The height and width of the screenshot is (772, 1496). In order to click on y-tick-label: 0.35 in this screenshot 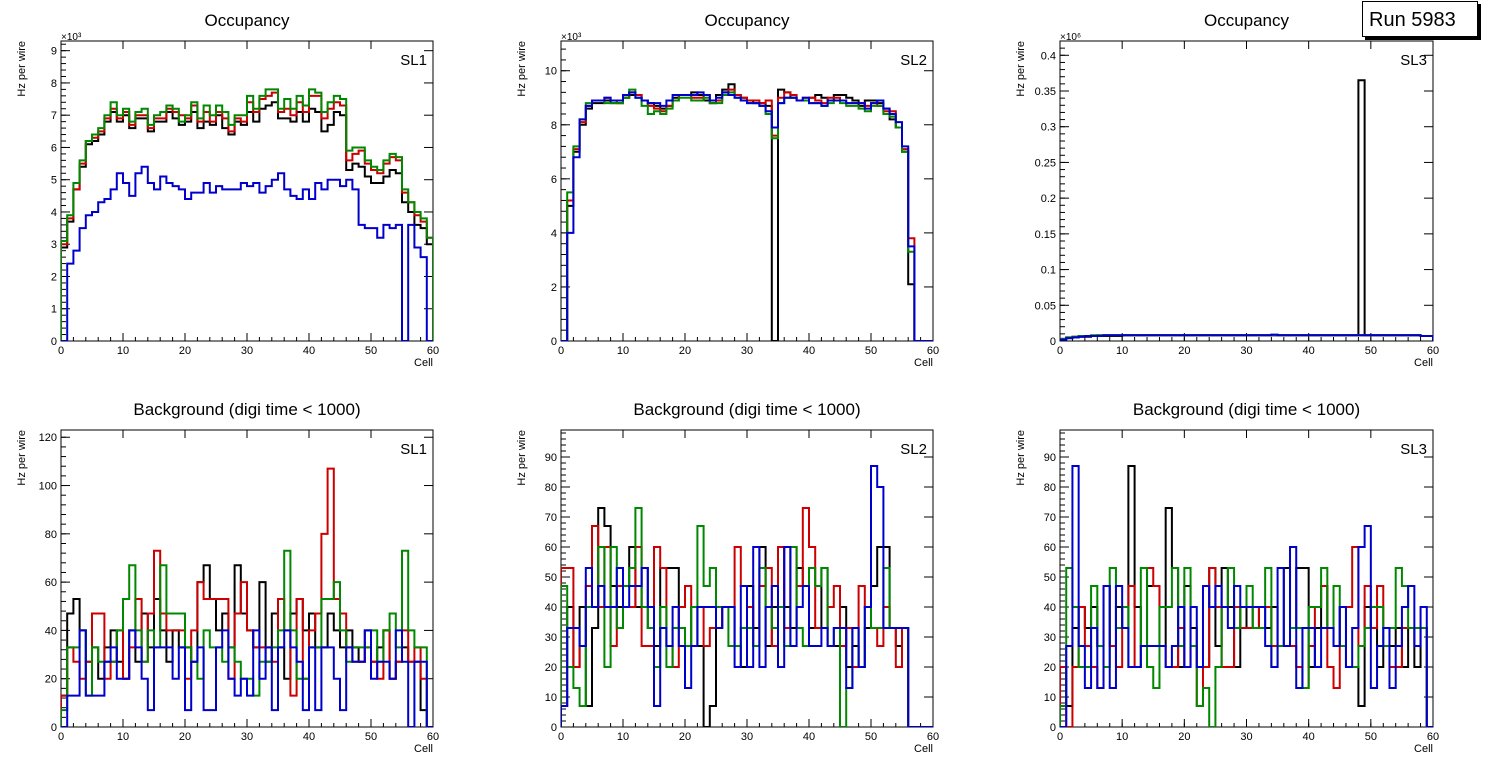, I will do `click(1045, 92)`.